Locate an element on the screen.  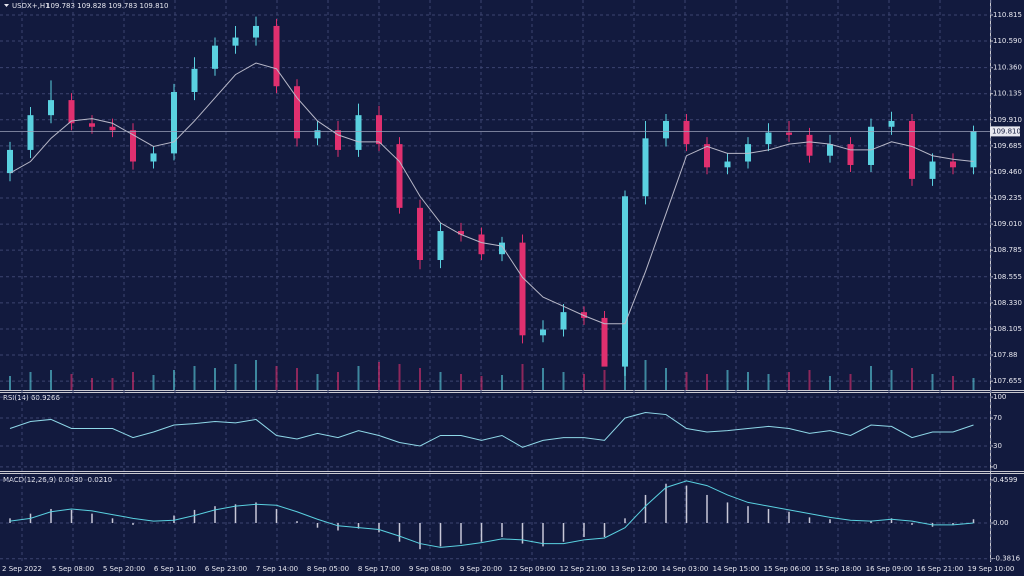
last-price-label: 109.810 is located at coordinates (1006, 131).